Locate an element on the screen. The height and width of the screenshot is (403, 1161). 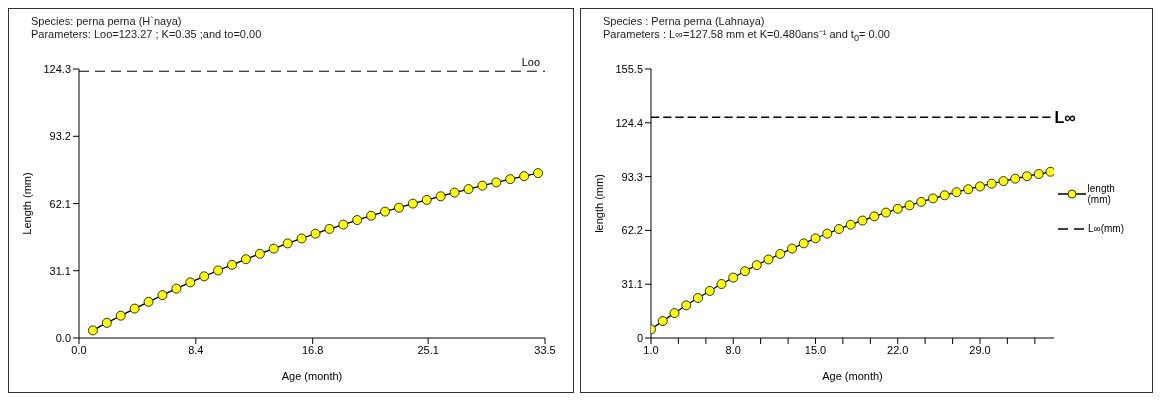
x-tick-label: 8.4 is located at coordinates (196, 349).